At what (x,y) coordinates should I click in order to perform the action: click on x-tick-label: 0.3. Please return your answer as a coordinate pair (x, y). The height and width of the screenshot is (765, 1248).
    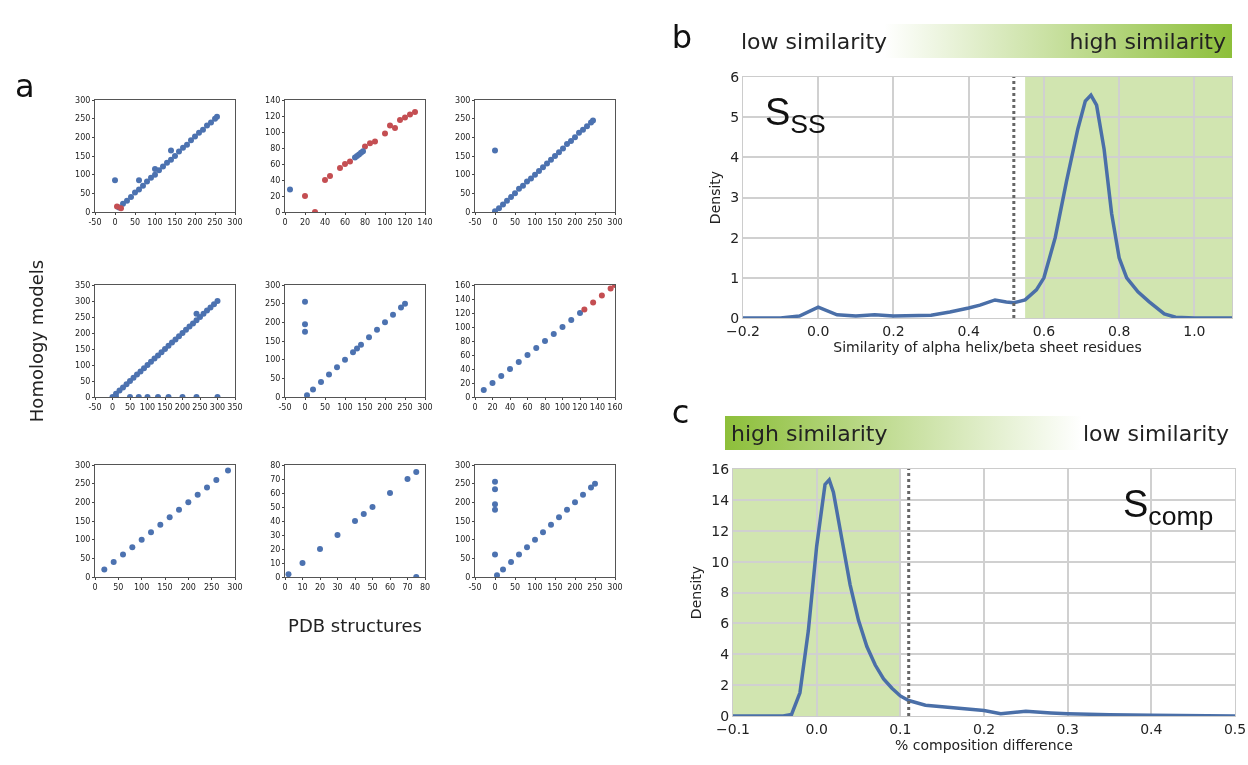
    Looking at the image, I should click on (1067, 728).